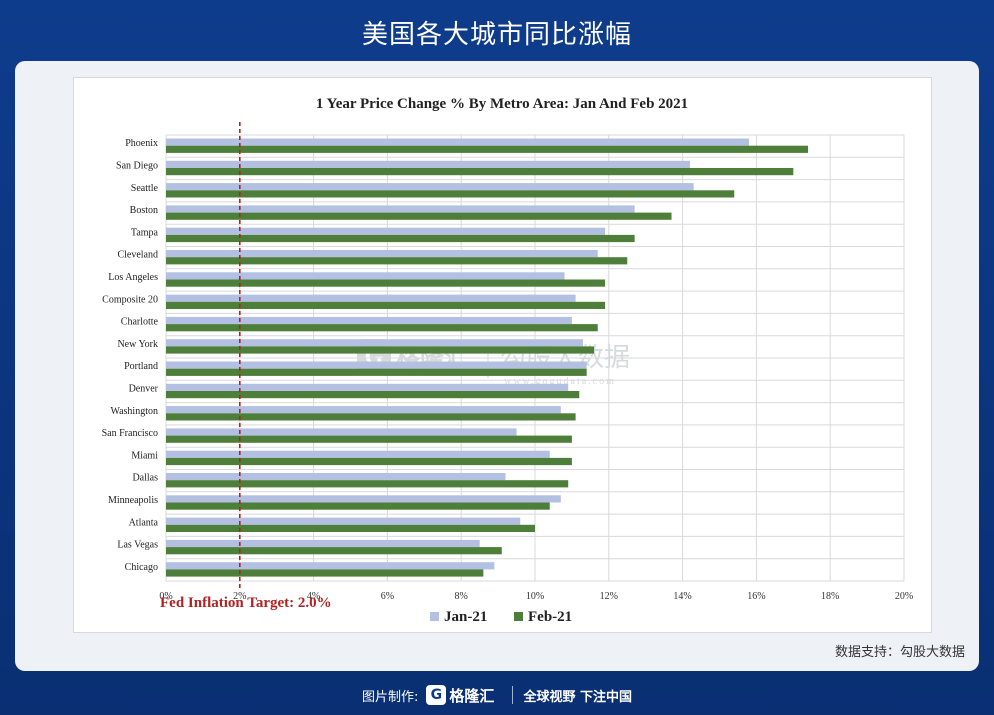  What do you see at coordinates (461, 596) in the screenshot?
I see `x-tick-label: 8%` at bounding box center [461, 596].